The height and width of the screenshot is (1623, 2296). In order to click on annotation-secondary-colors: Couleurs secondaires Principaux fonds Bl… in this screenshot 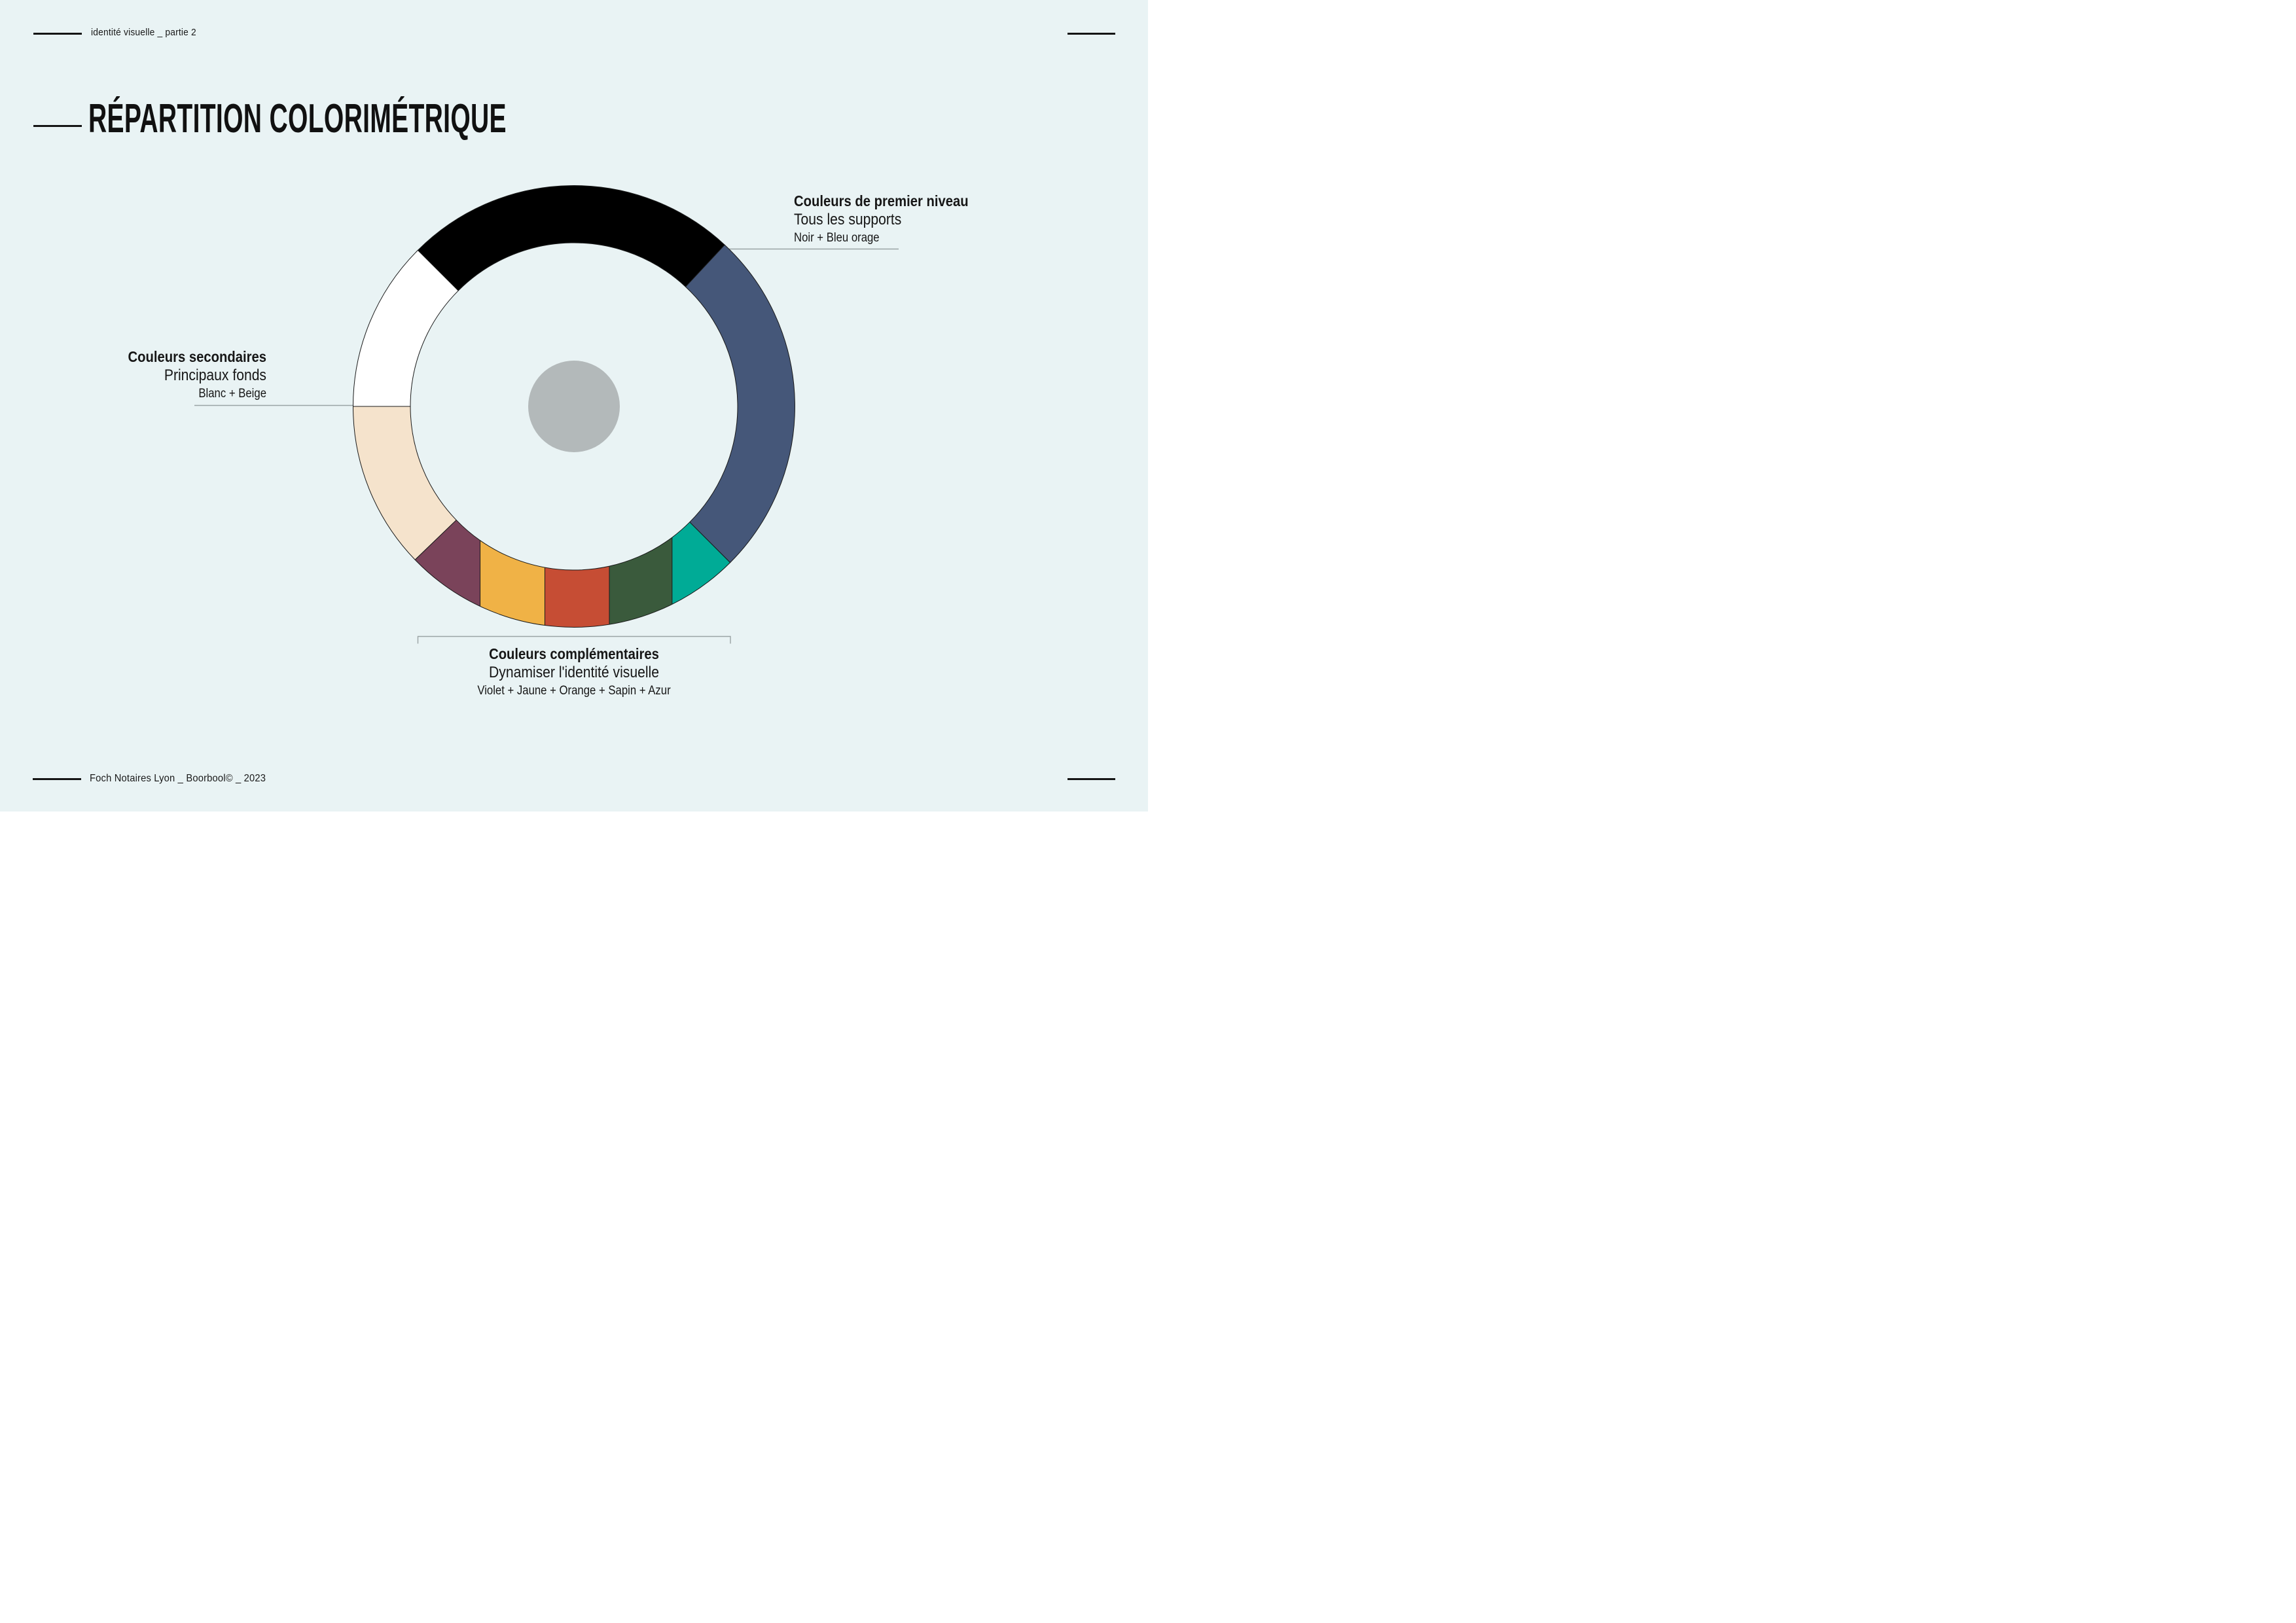, I will do `click(168, 374)`.